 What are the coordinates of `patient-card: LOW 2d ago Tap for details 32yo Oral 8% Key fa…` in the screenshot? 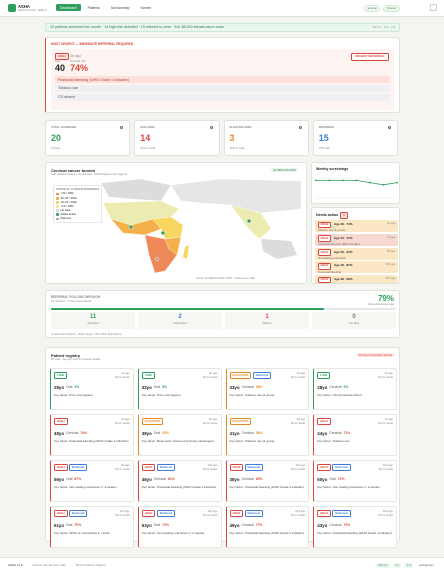 It's located at (179, 389).